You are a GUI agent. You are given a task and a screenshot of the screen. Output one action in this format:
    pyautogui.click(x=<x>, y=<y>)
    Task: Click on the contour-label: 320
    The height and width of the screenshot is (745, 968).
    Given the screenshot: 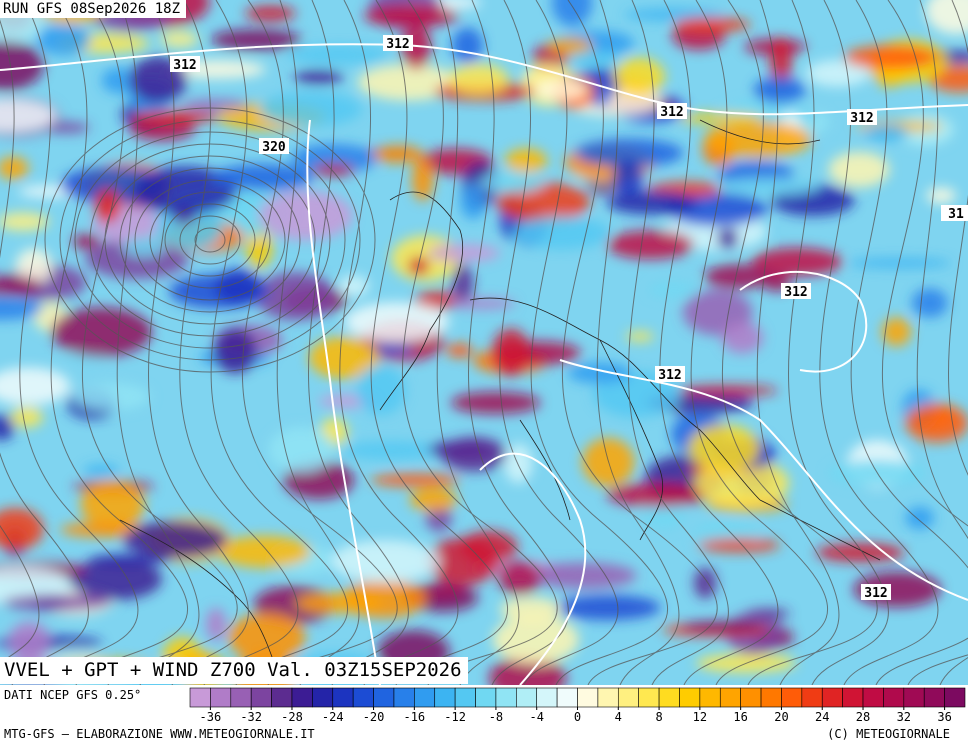 What is the action you would take?
    pyautogui.click(x=274, y=147)
    